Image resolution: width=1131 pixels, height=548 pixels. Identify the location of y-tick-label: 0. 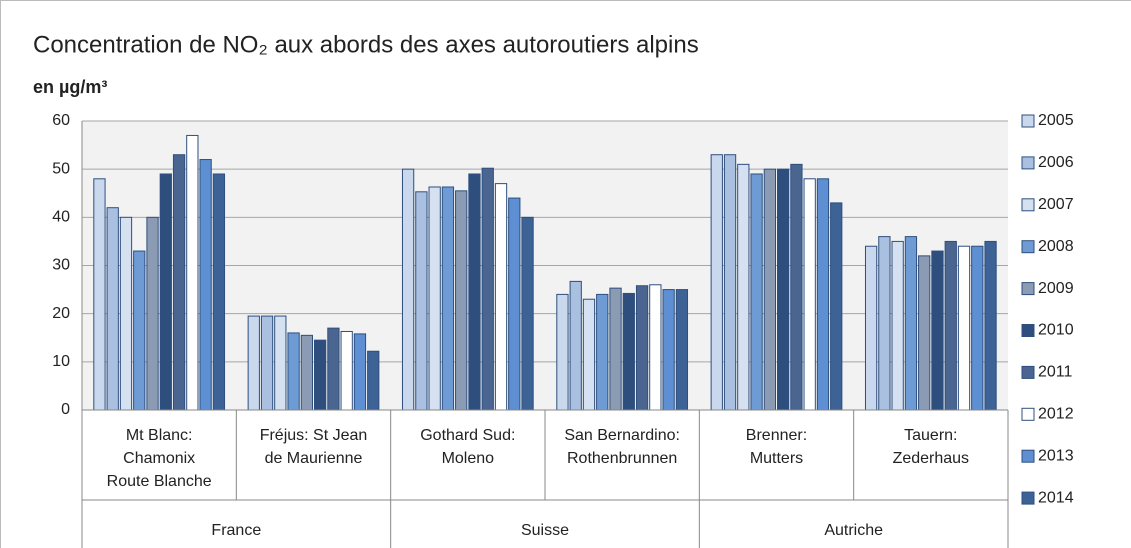
(65, 409).